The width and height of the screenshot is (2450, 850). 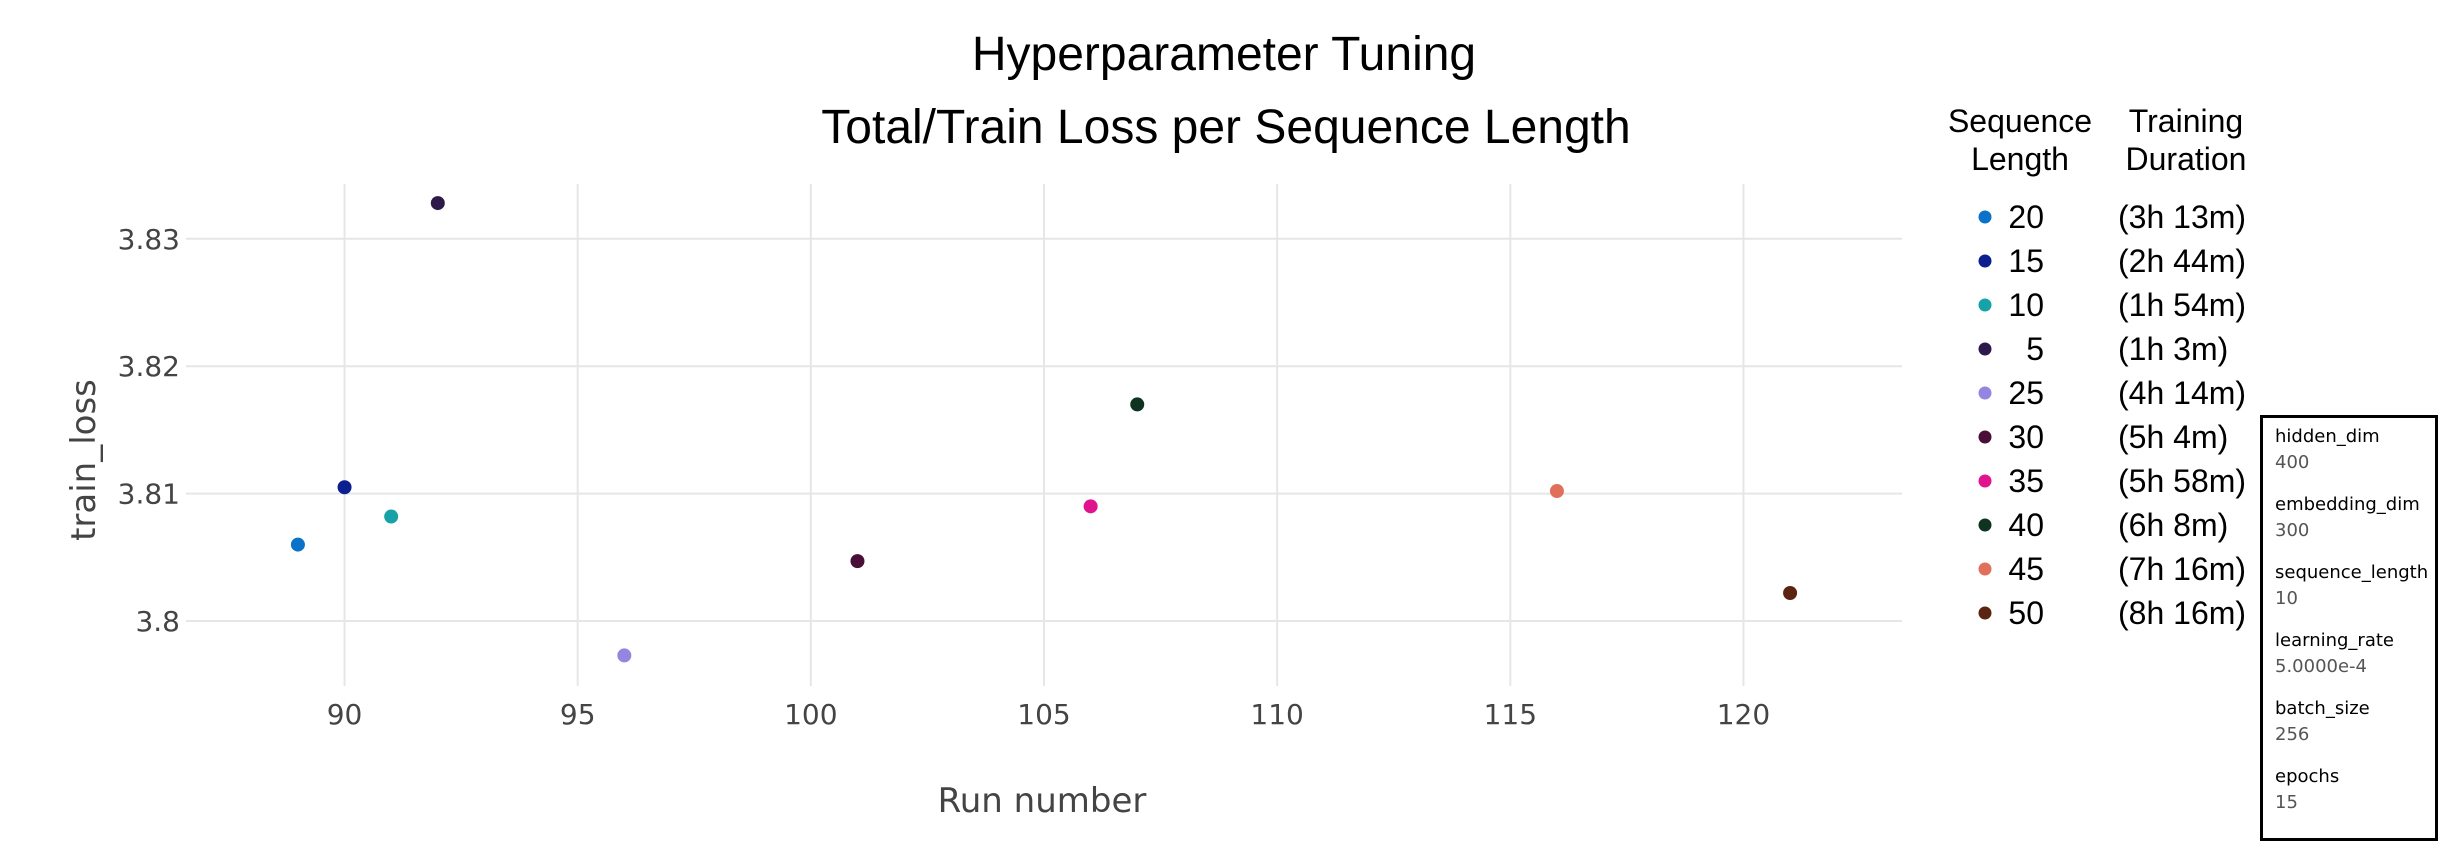 I want to click on legend-duration: (1h 3m), so click(x=2173, y=349).